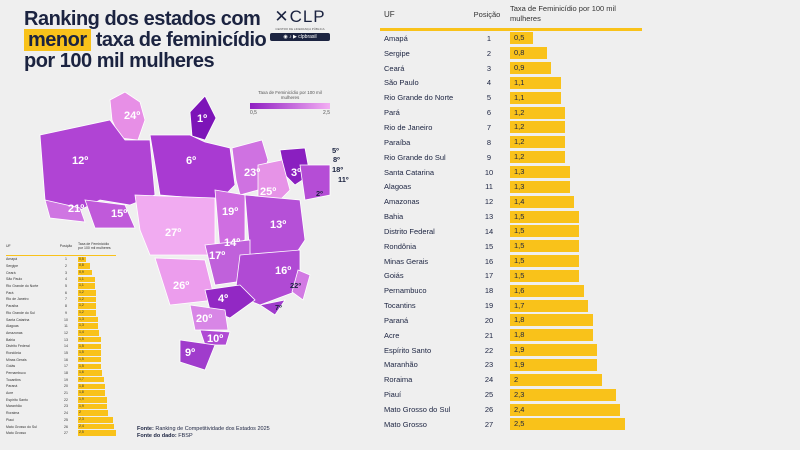 This screenshot has height=450, width=800. What do you see at coordinates (544, 246) in the screenshot?
I see `row-bar: 1,5` at bounding box center [544, 246].